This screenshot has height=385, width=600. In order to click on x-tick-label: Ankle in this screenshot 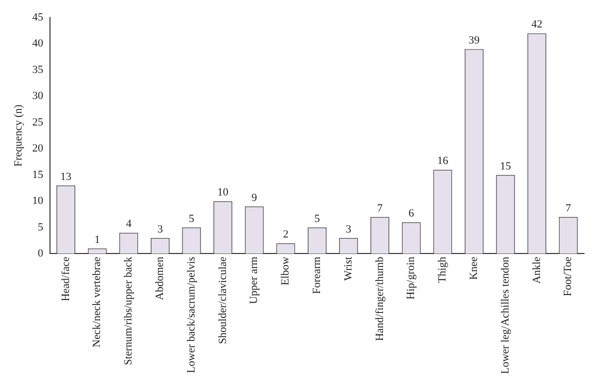, I will do `click(536, 270)`.